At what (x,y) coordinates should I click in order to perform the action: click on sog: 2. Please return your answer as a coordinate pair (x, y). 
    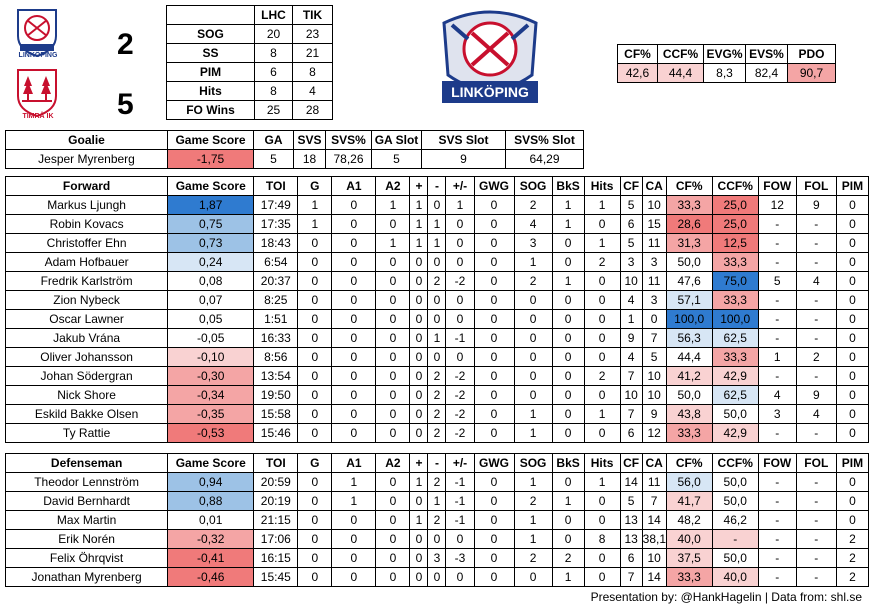
    Looking at the image, I should click on (533, 501).